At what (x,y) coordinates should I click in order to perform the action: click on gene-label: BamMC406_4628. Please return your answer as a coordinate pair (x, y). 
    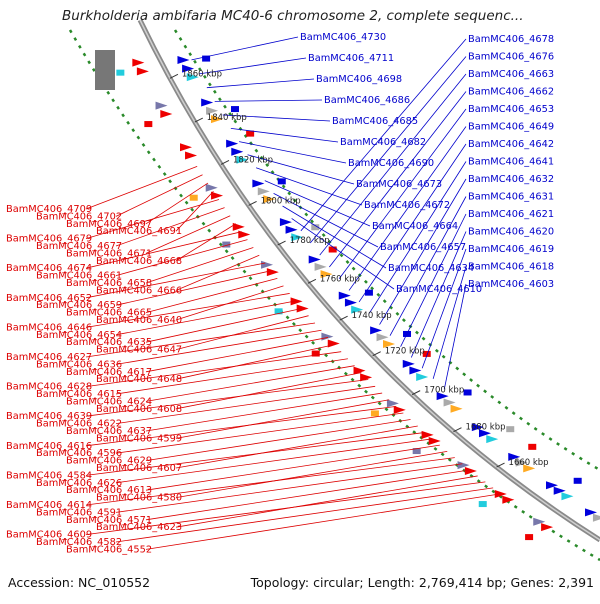
    Looking at the image, I should click on (49, 387).